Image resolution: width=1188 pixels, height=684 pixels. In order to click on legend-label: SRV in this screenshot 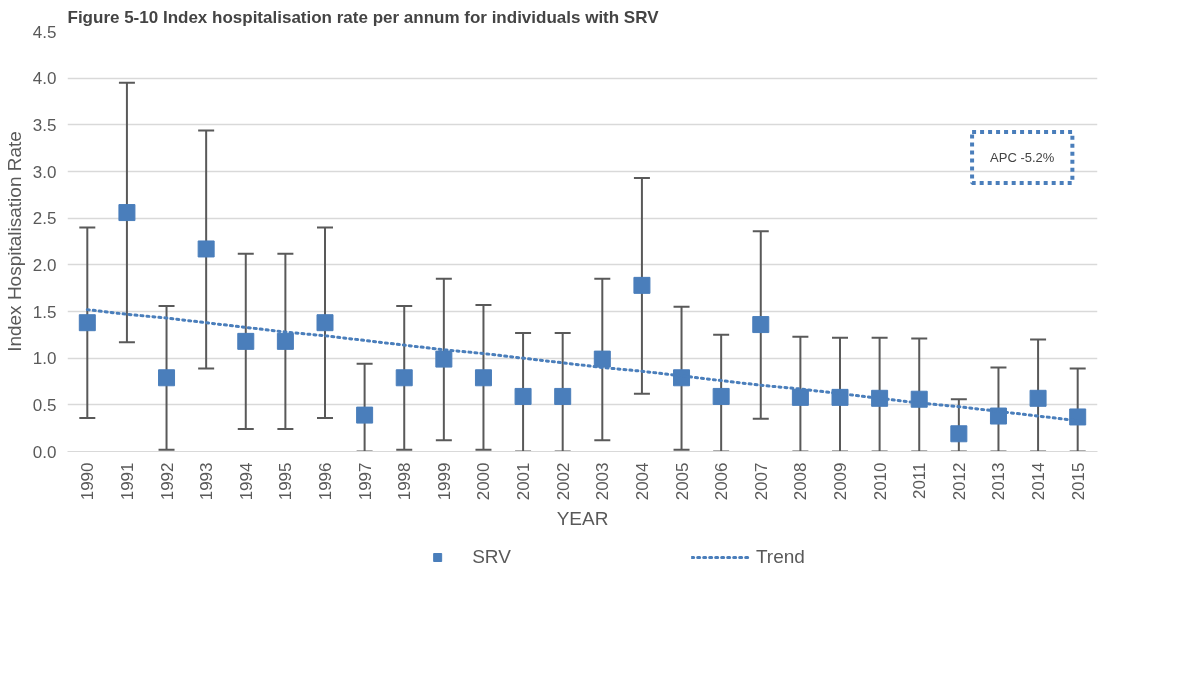, I will do `click(491, 557)`.